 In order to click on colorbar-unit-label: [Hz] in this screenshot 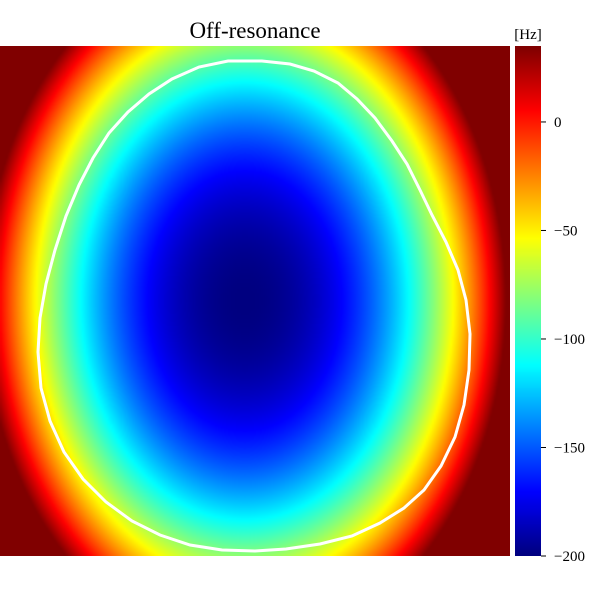, I will do `click(527, 35)`.